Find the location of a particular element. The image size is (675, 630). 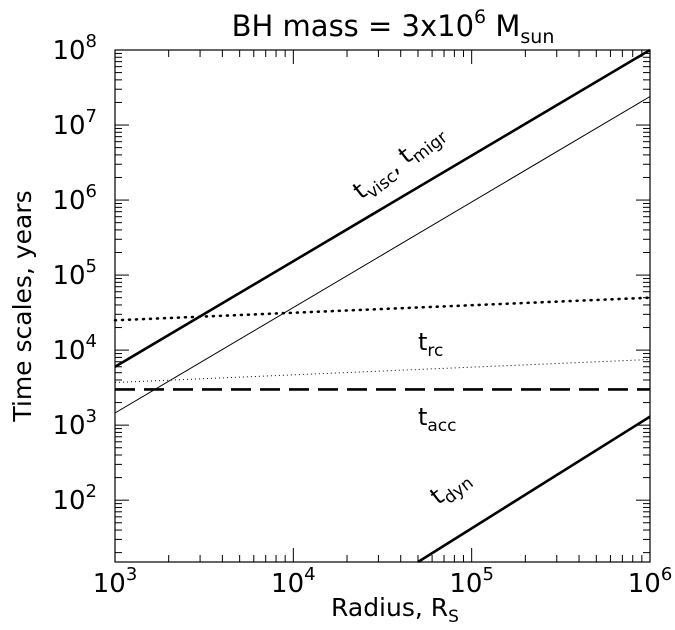

series-annotation-4: tdyn is located at coordinates (451, 488).